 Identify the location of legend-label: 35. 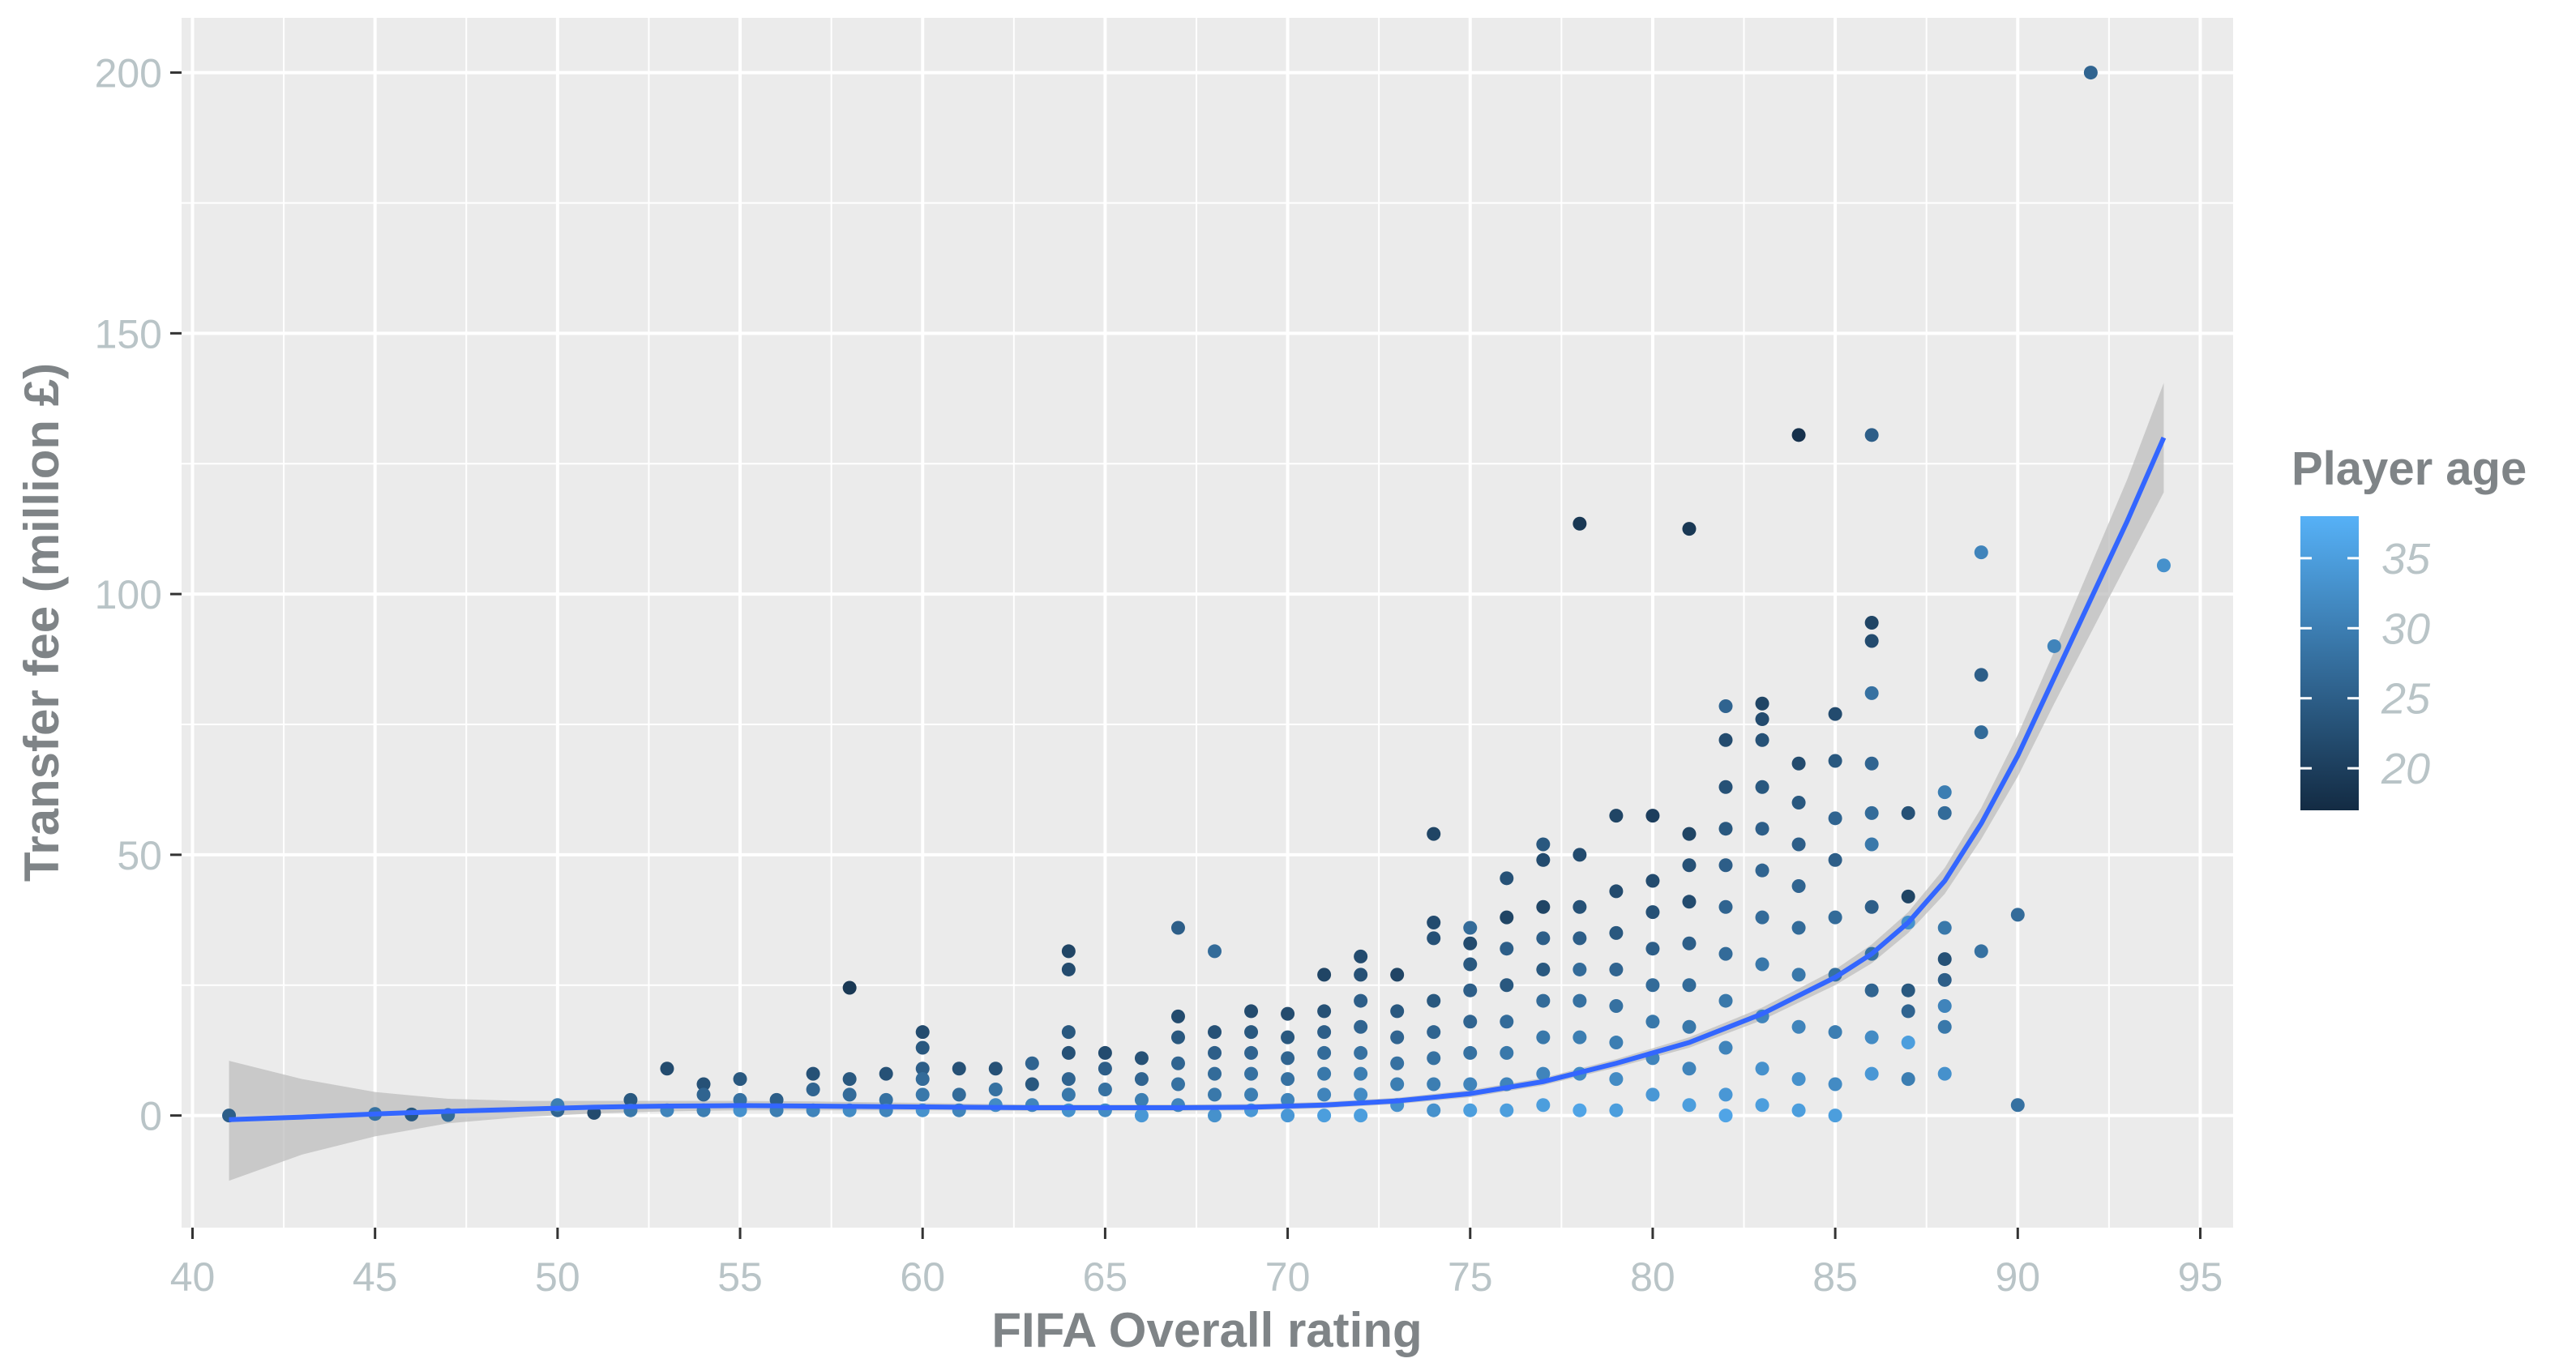
(2406, 559).